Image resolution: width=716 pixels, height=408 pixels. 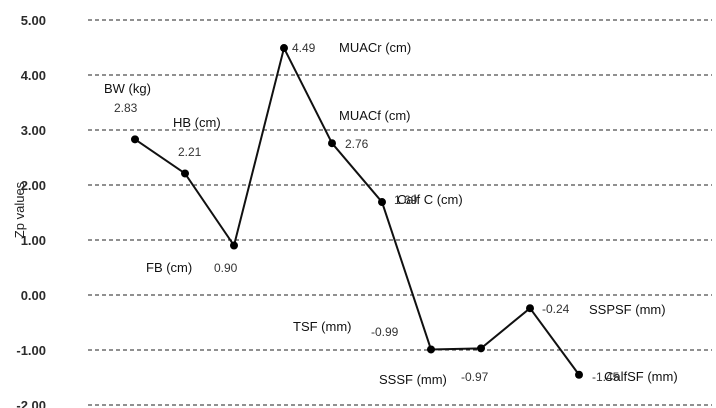 I want to click on category-label: SSPSF (mm), so click(x=627, y=309).